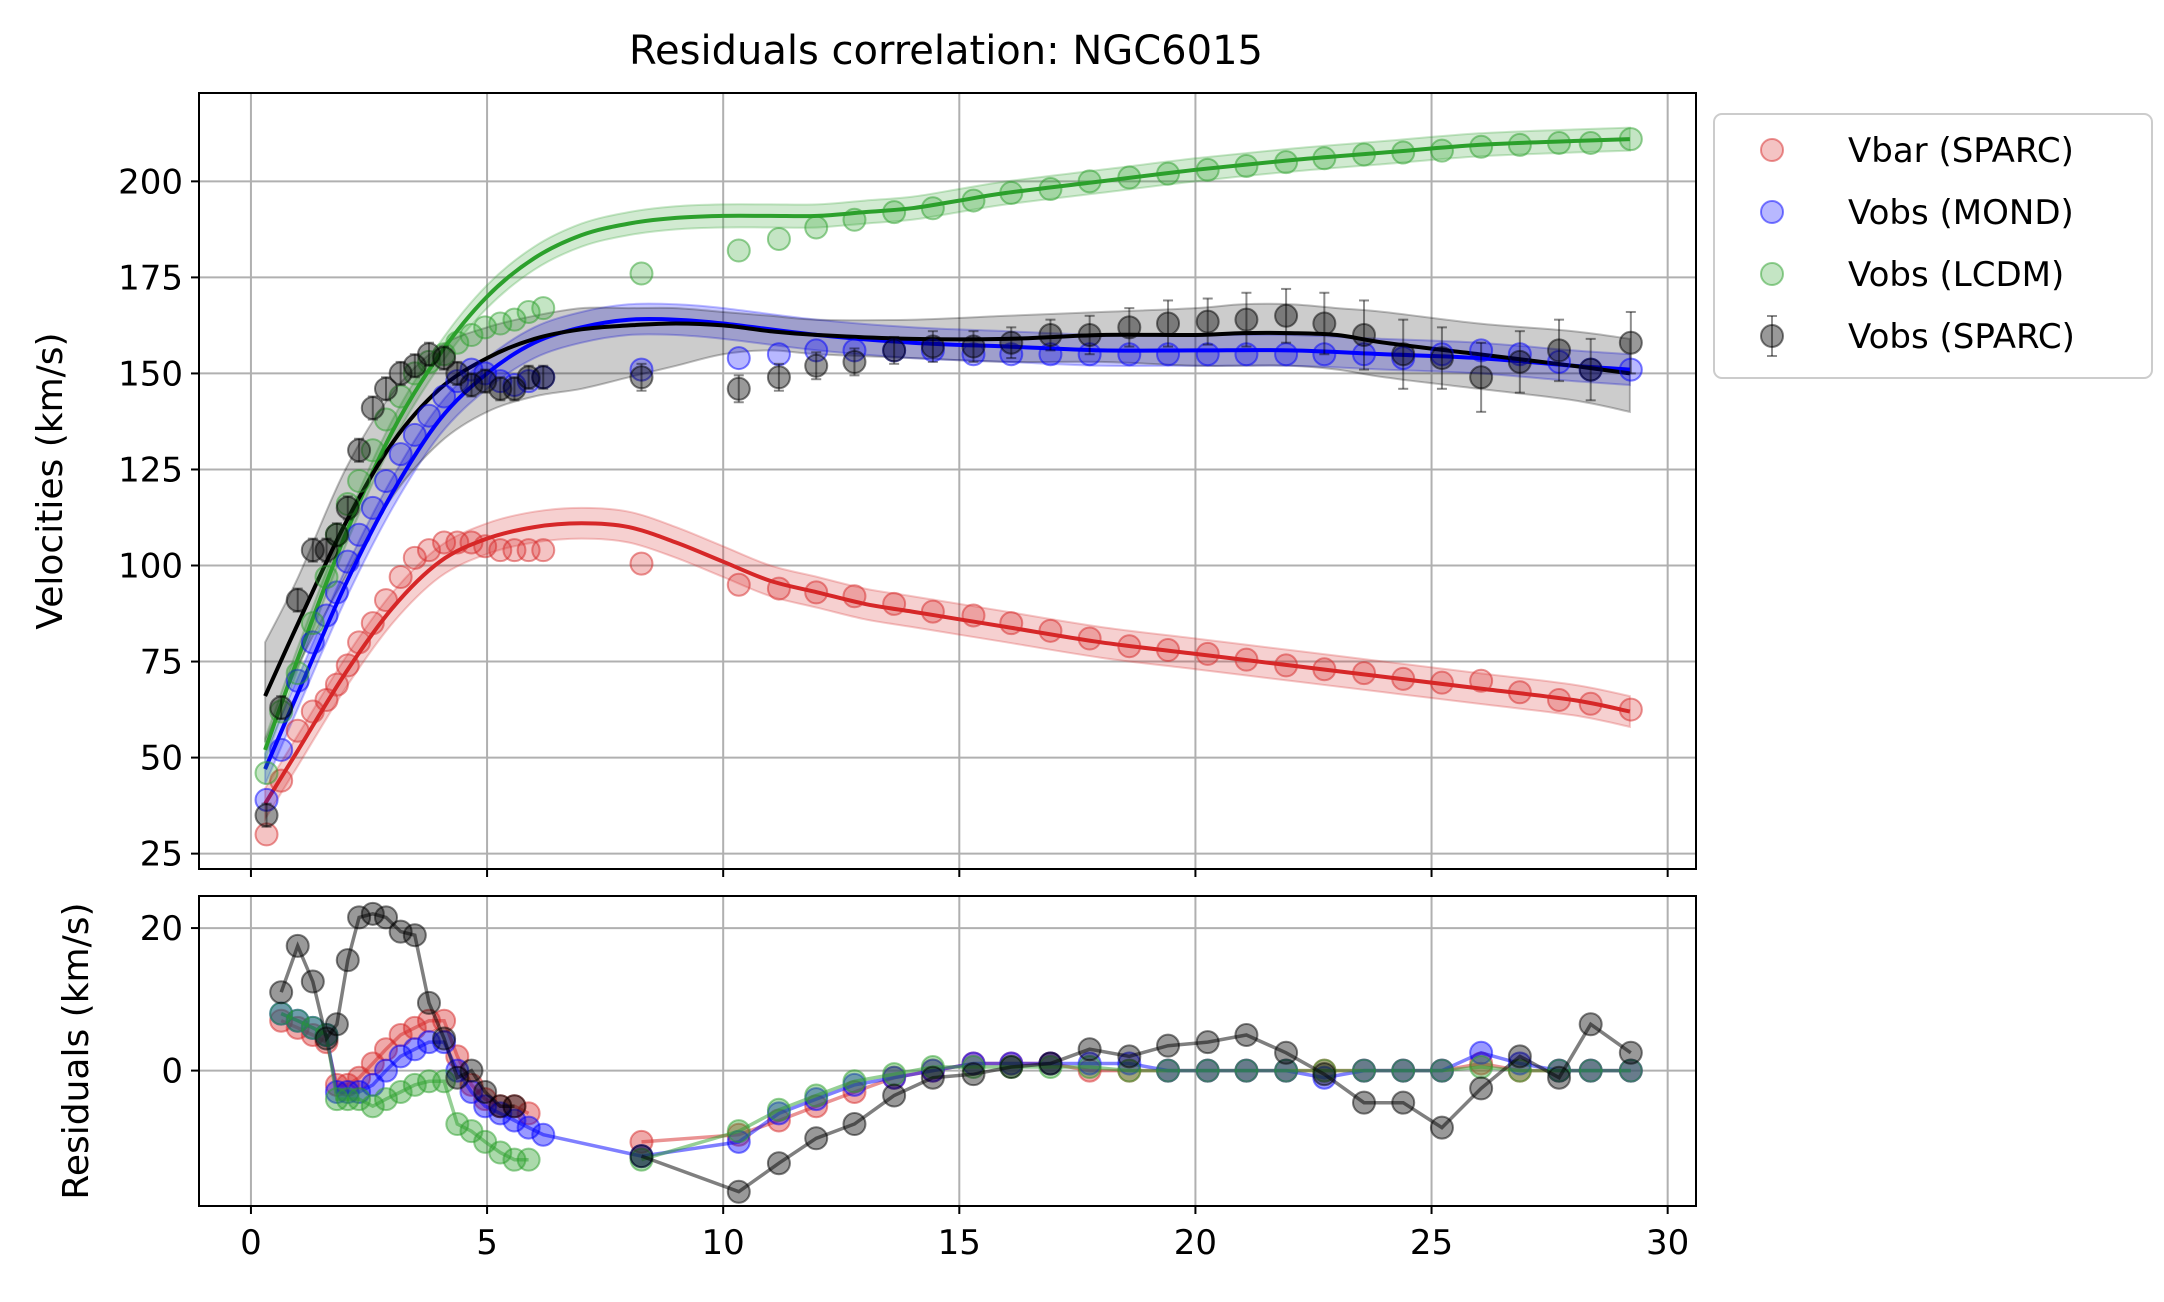  Describe the element at coordinates (1917, 151) in the screenshot. I see `legend-entry: Vbar (SPARC)` at that location.